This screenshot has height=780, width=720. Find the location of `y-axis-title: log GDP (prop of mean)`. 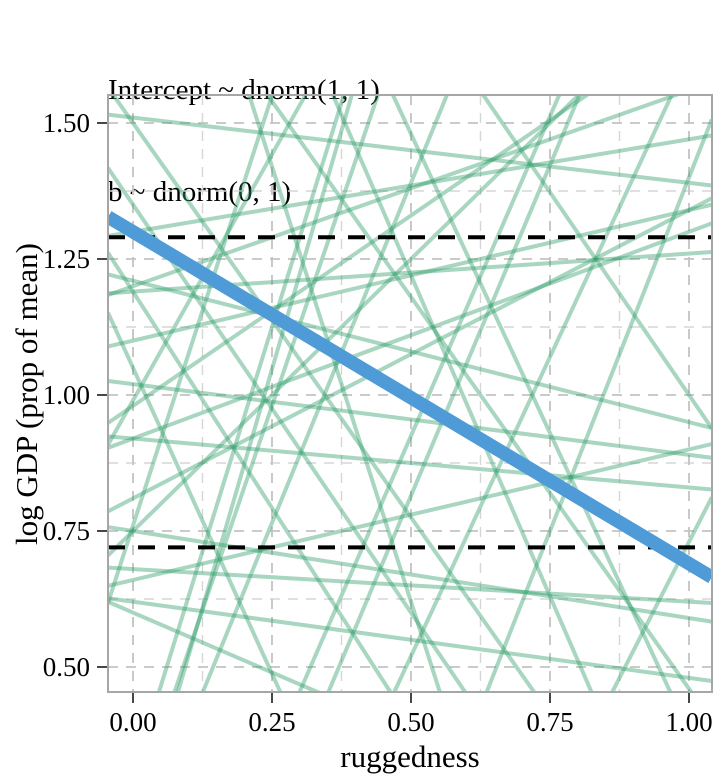

y-axis-title: log GDP (prop of mean) is located at coordinates (26, 394).